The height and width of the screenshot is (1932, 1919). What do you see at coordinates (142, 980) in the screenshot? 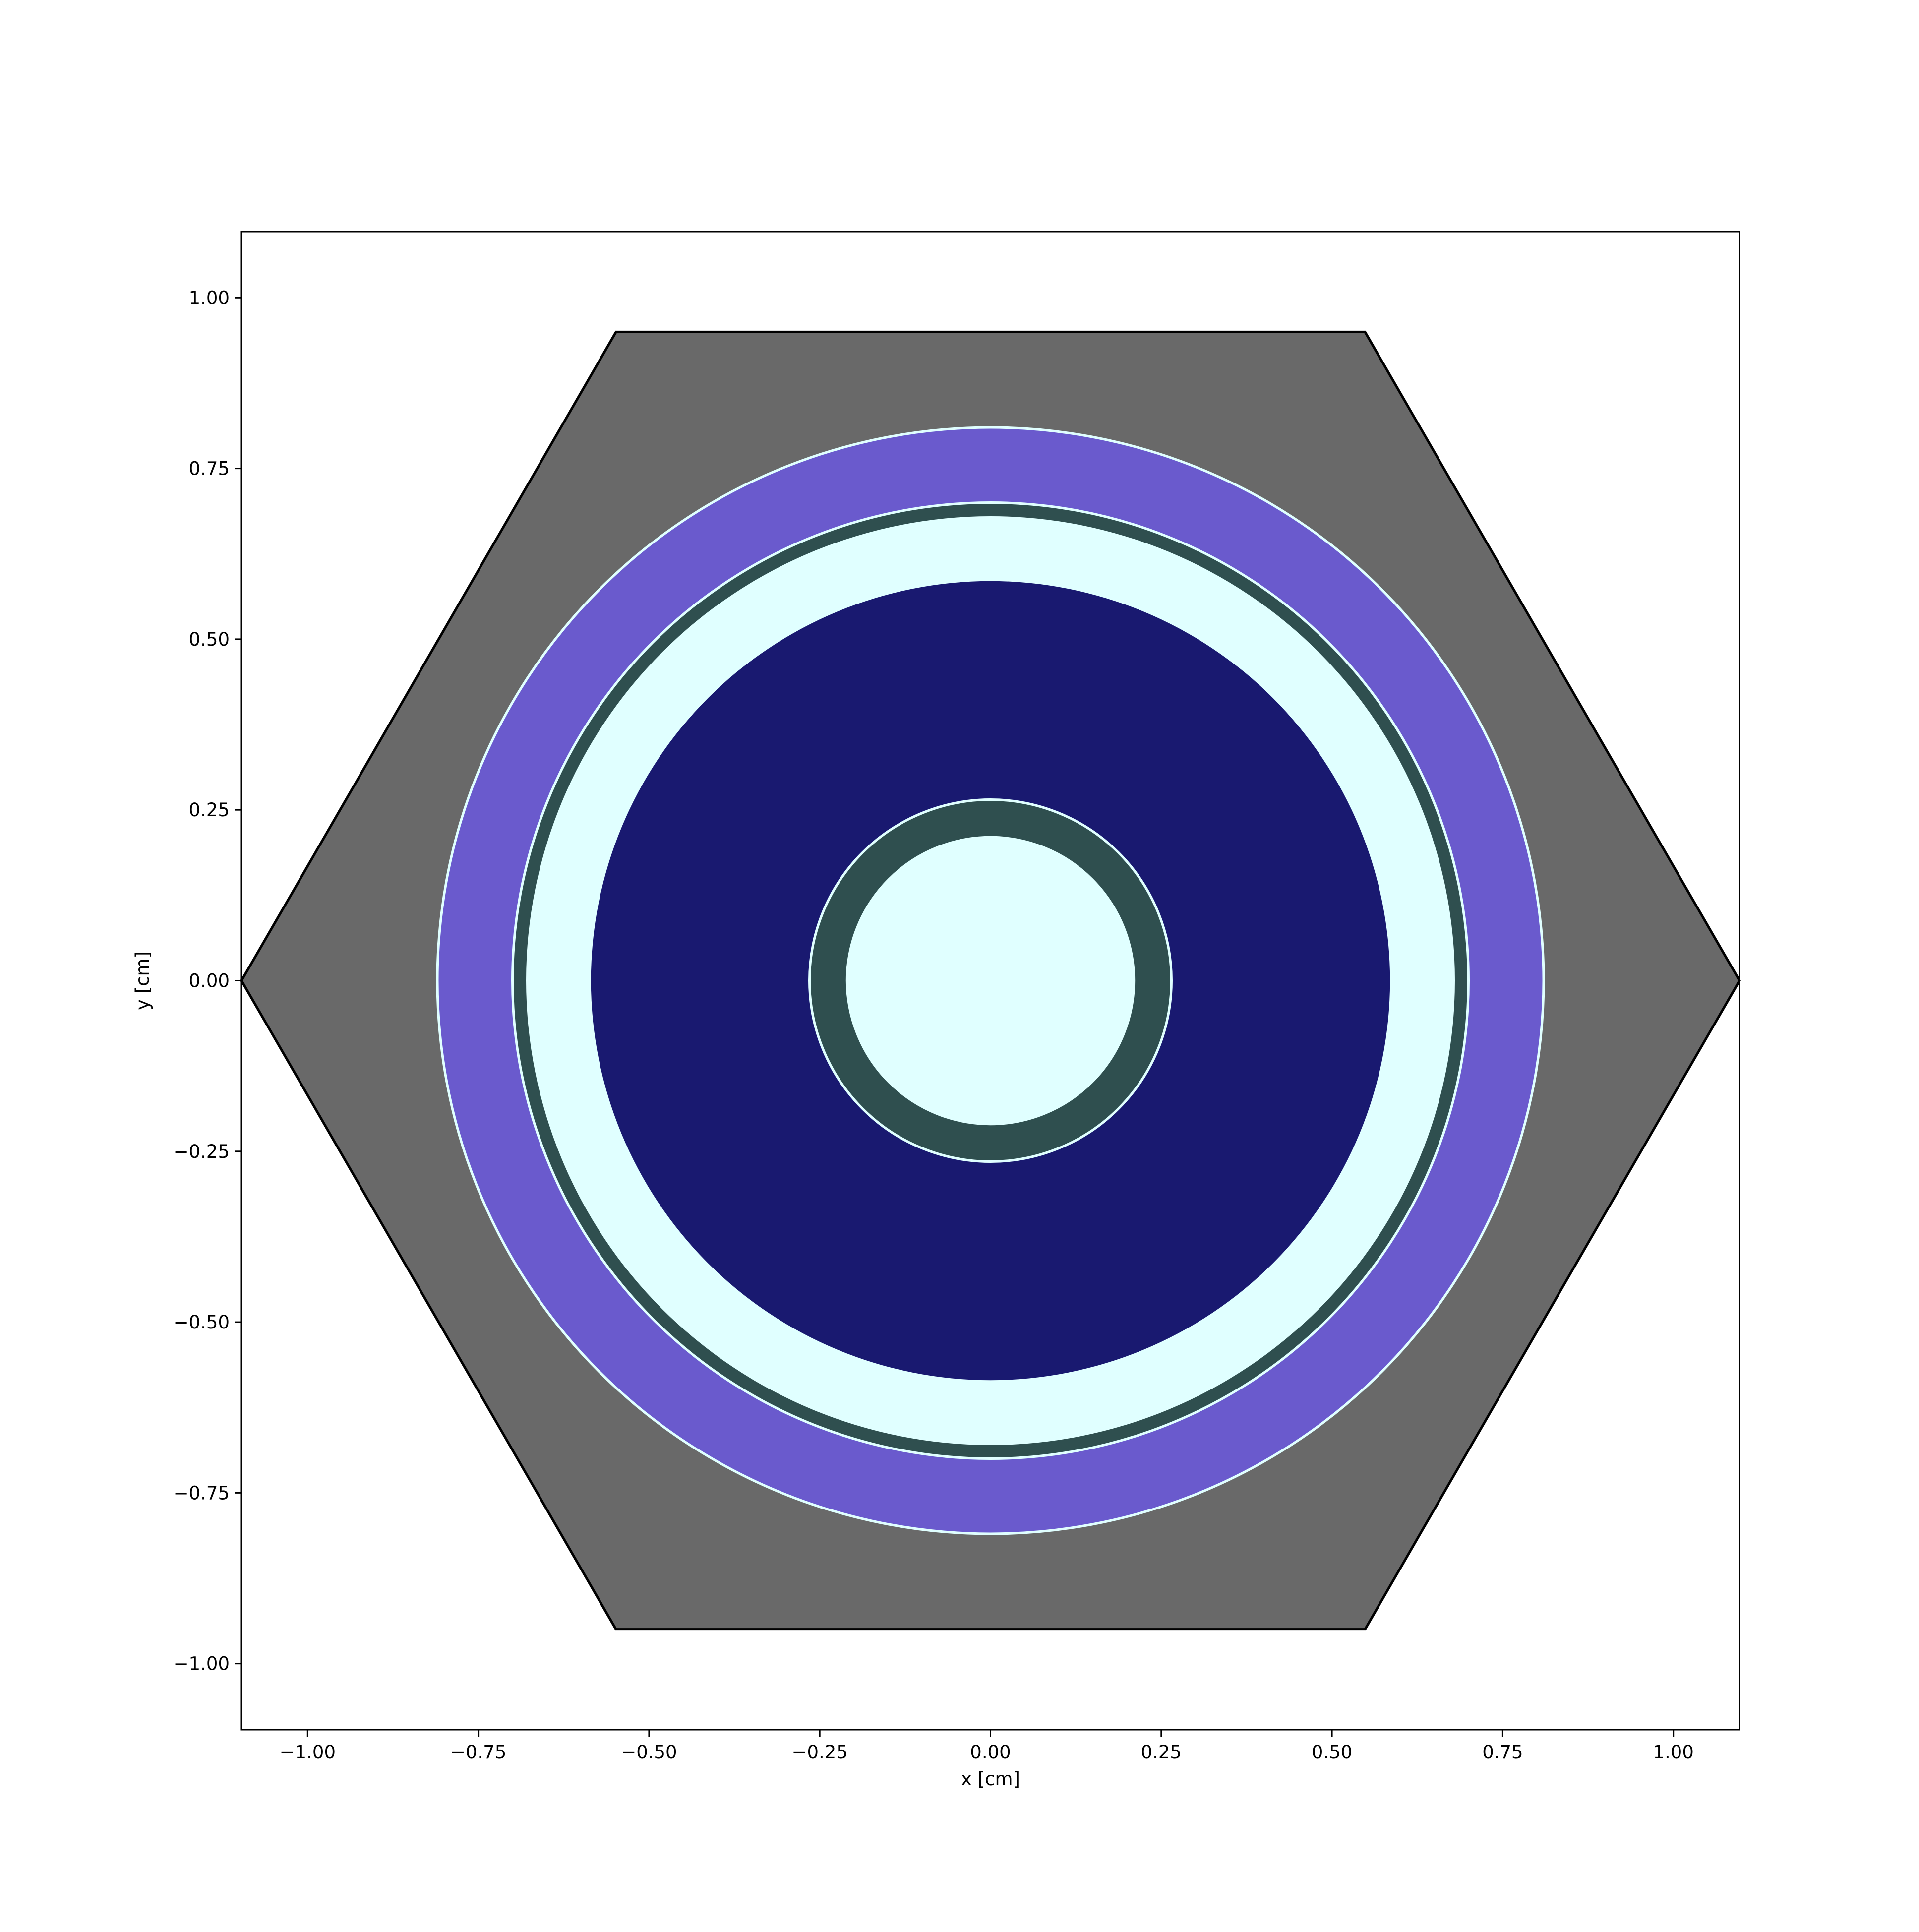
I see `y-axis-label: y [cm]` at bounding box center [142, 980].